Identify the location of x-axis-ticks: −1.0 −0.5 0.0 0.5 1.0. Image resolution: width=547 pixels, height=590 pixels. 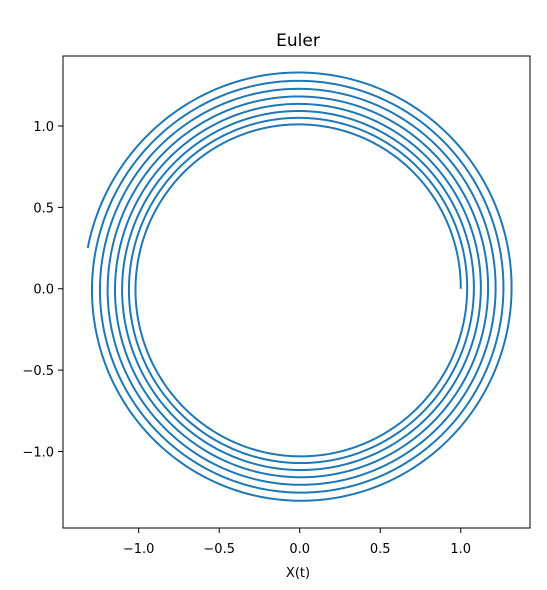
(297, 542).